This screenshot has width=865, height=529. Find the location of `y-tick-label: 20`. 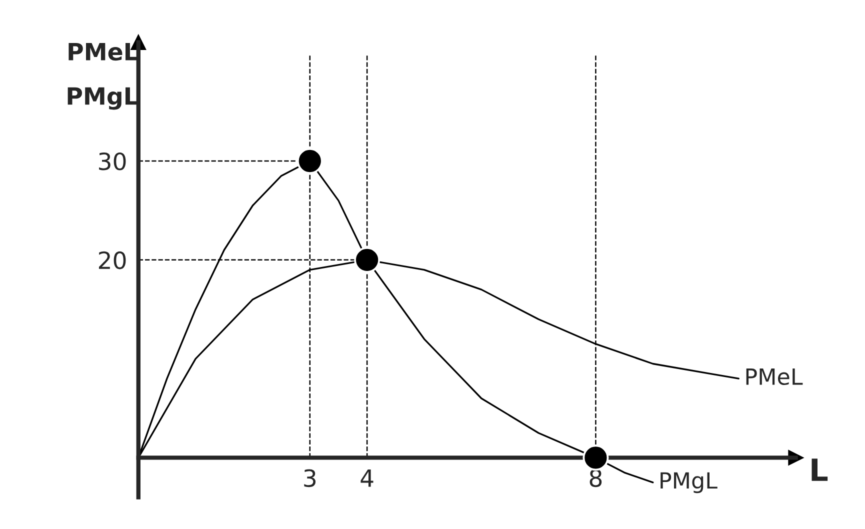

y-tick-label: 20 is located at coordinates (112, 260).